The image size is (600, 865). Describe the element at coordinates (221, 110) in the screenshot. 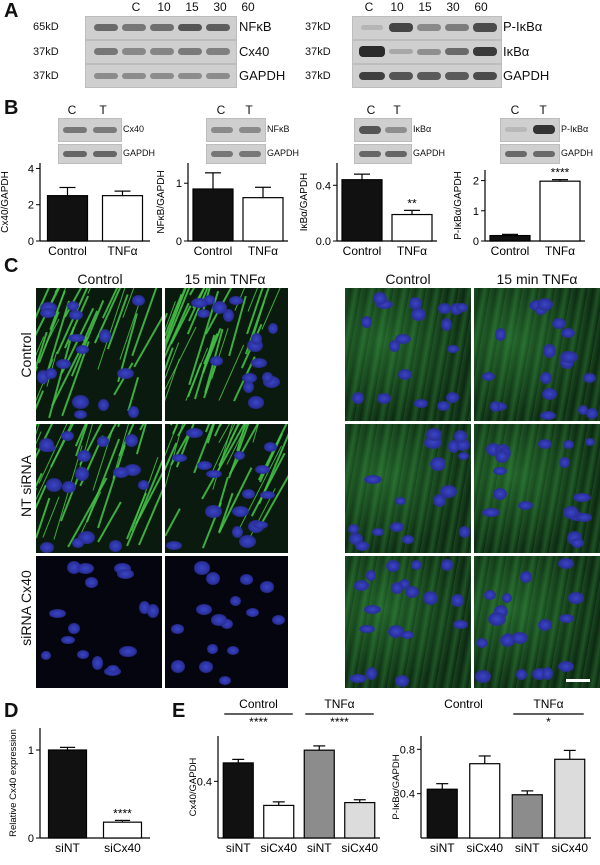

I see `lane-label: C` at that location.